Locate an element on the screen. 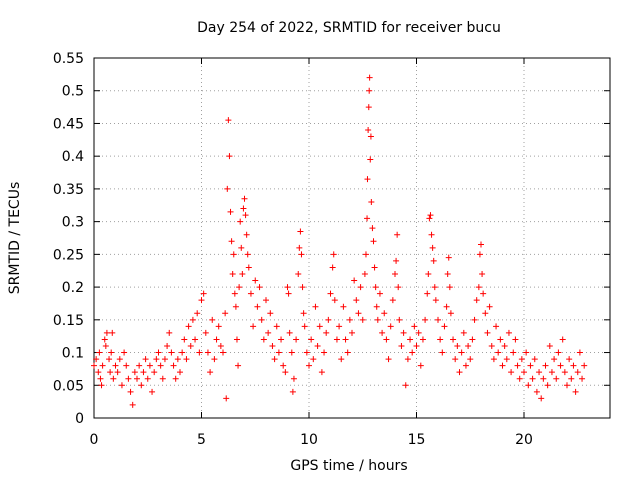  x-tick-label: 0 is located at coordinates (94, 440).